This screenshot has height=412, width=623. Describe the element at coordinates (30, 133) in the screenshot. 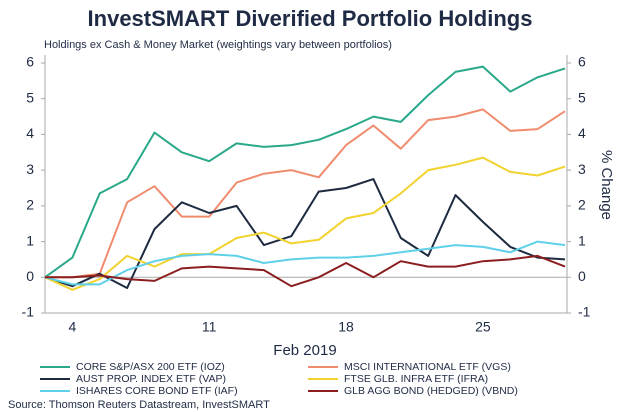

I see `y-tick-label: 4` at that location.